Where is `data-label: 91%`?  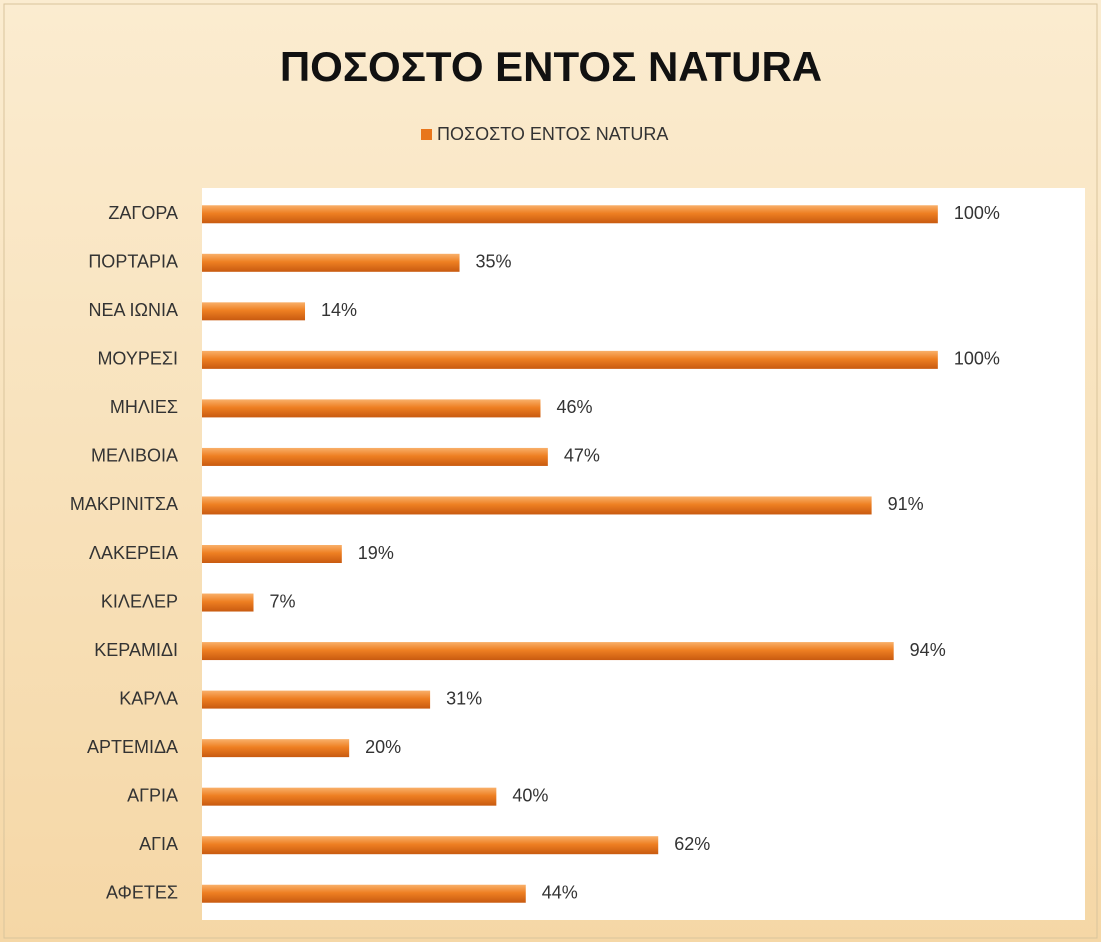
data-label: 91% is located at coordinates (906, 504).